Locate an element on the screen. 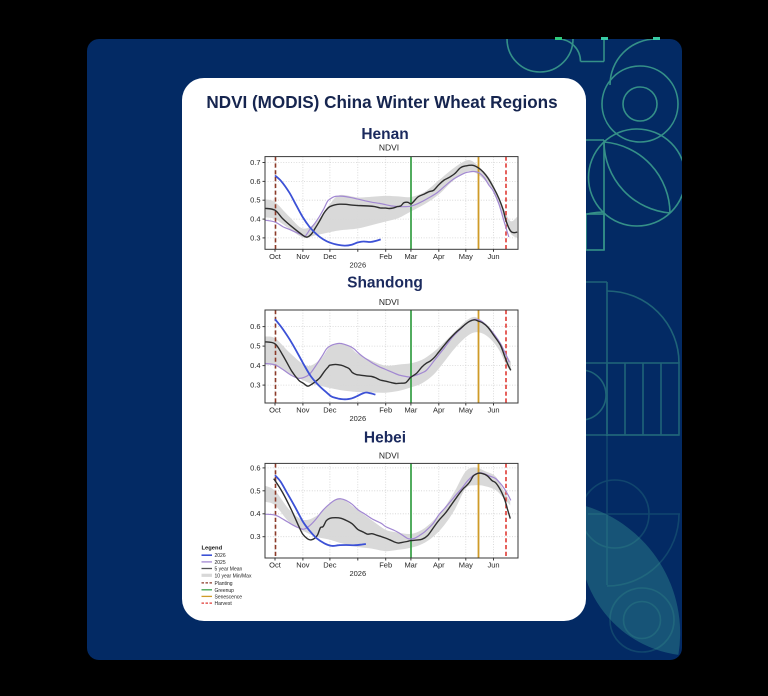 This screenshot has width=768, height=696. svg-text: 2025 is located at coordinates (220, 563).